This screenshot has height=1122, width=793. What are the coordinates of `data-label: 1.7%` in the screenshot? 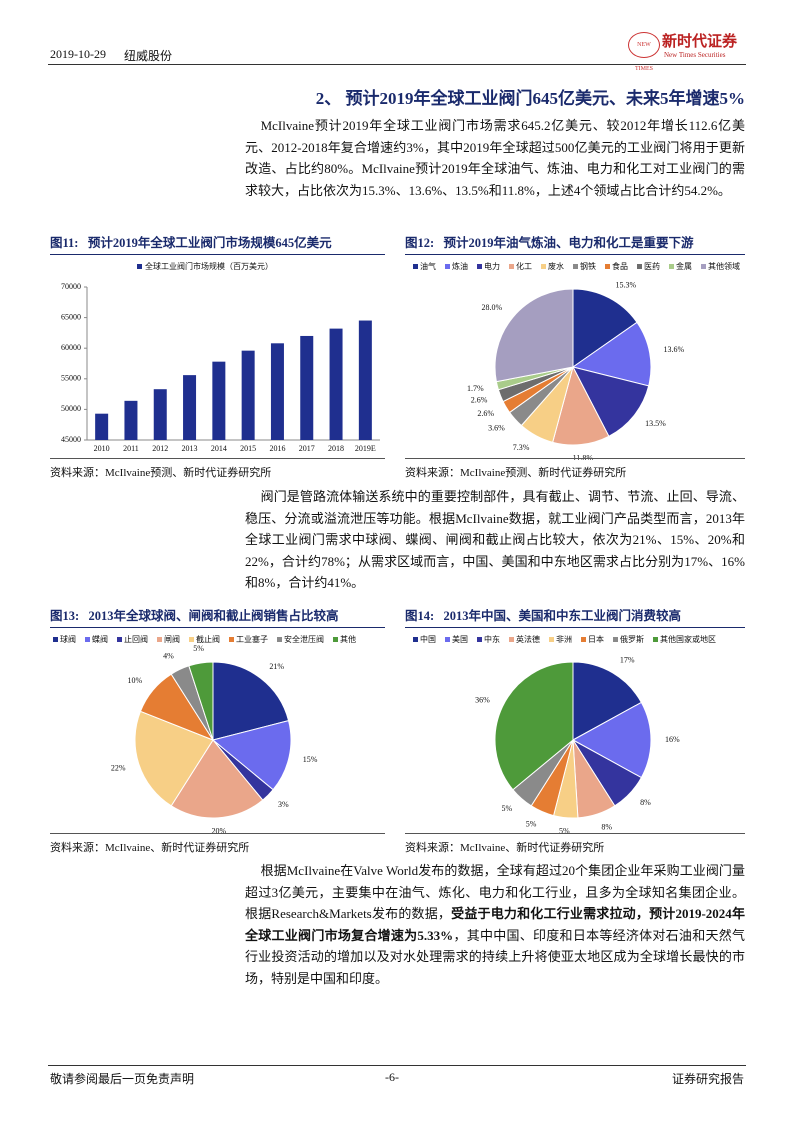 It's located at (475, 388).